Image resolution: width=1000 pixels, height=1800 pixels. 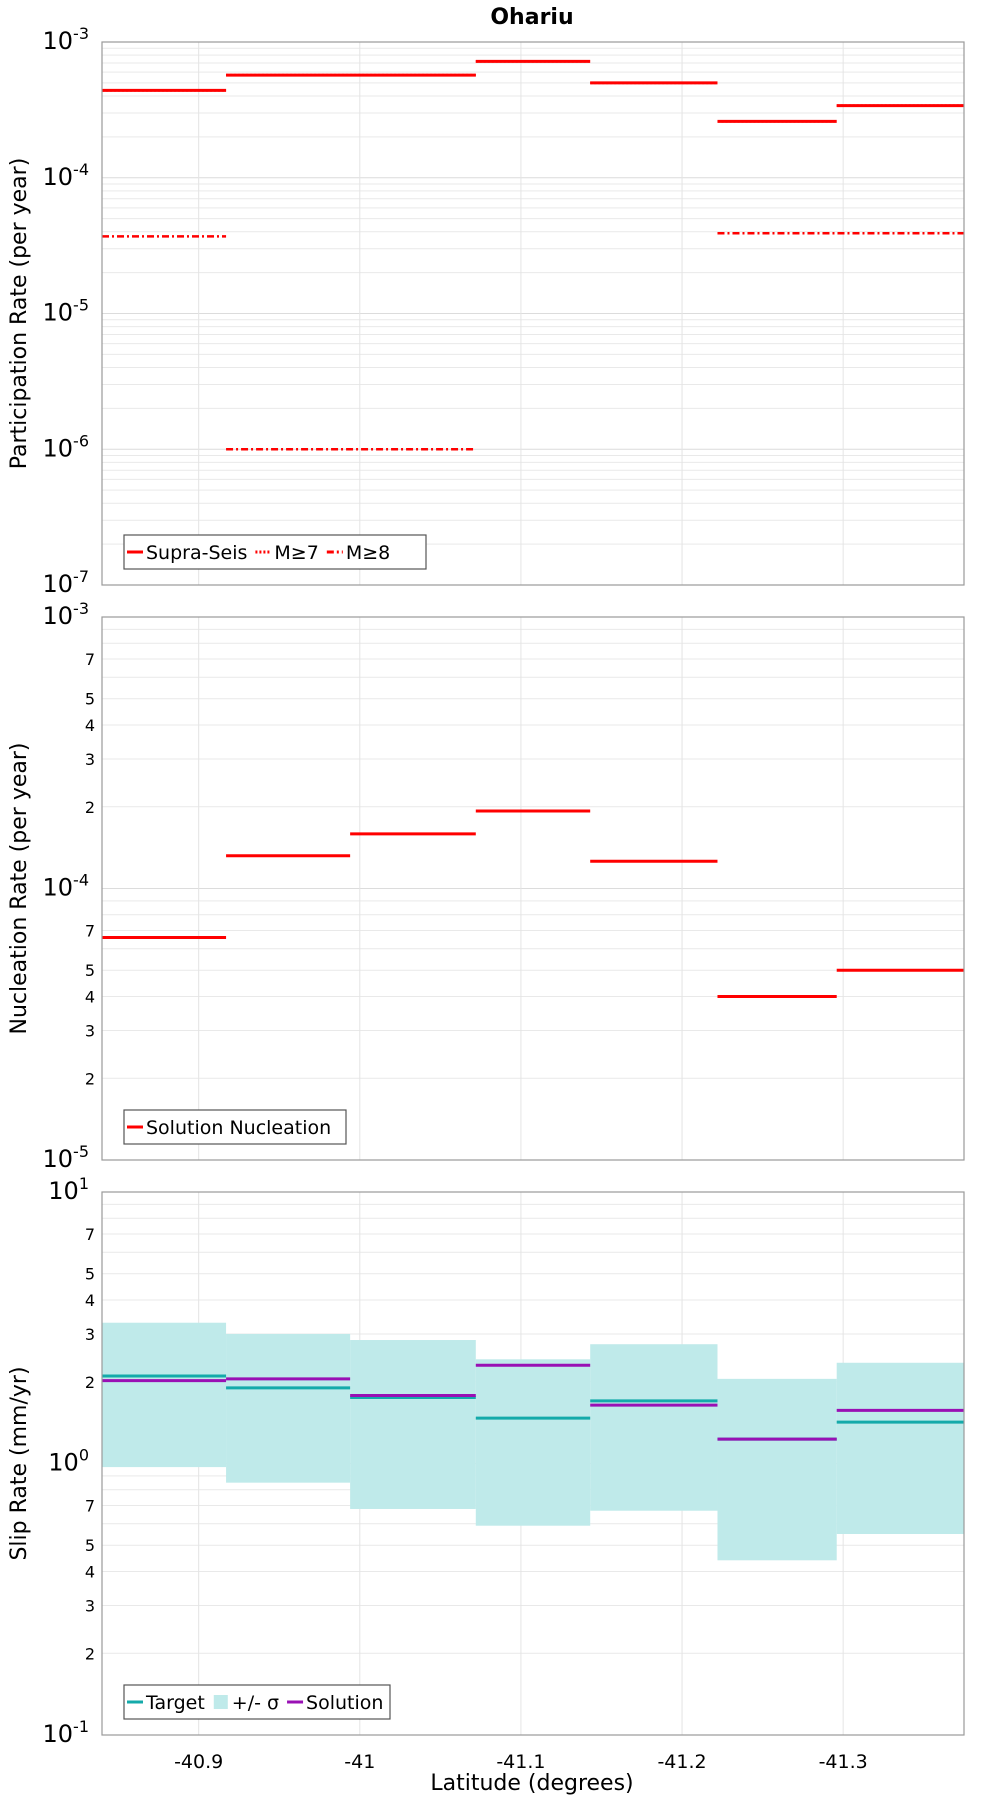 I want to click on legend: Target +/- σ Solution, so click(x=257, y=1702).